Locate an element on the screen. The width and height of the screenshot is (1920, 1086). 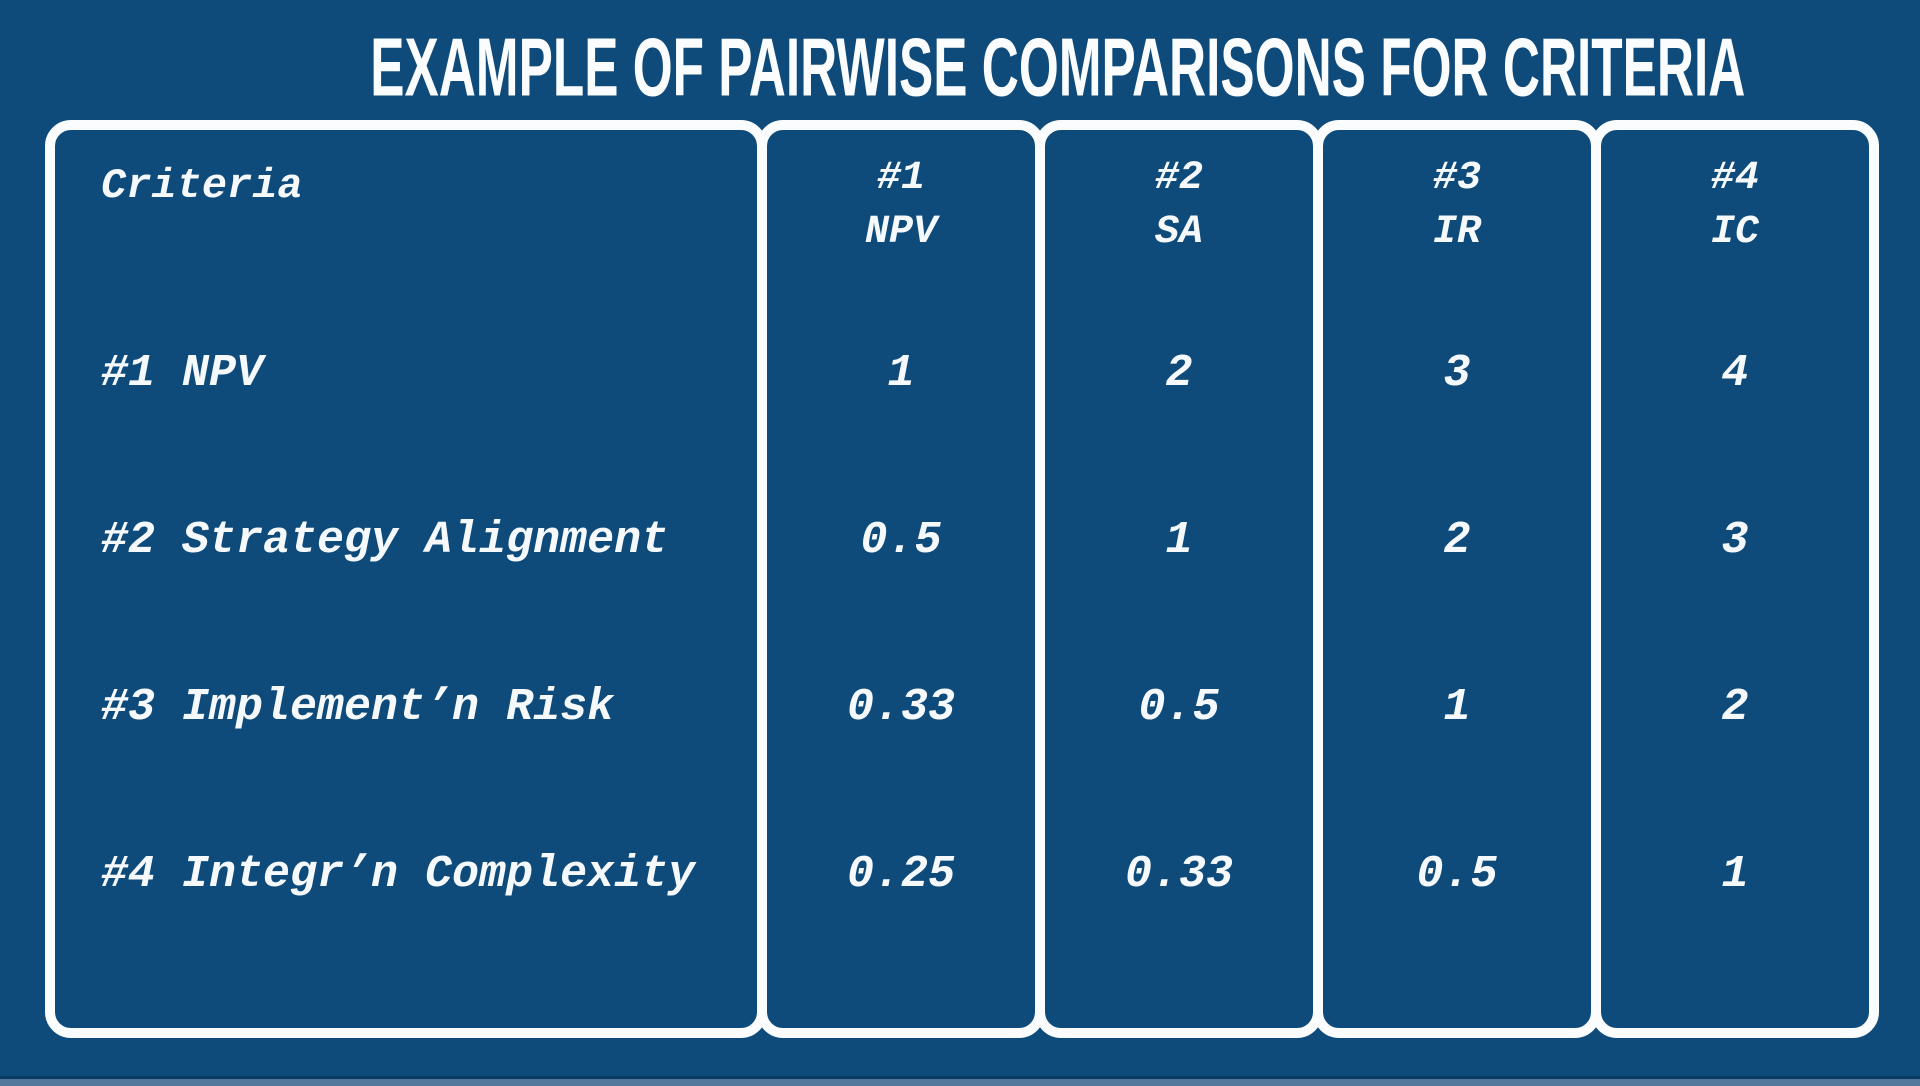
column-abbr: IR is located at coordinates (1456, 232).